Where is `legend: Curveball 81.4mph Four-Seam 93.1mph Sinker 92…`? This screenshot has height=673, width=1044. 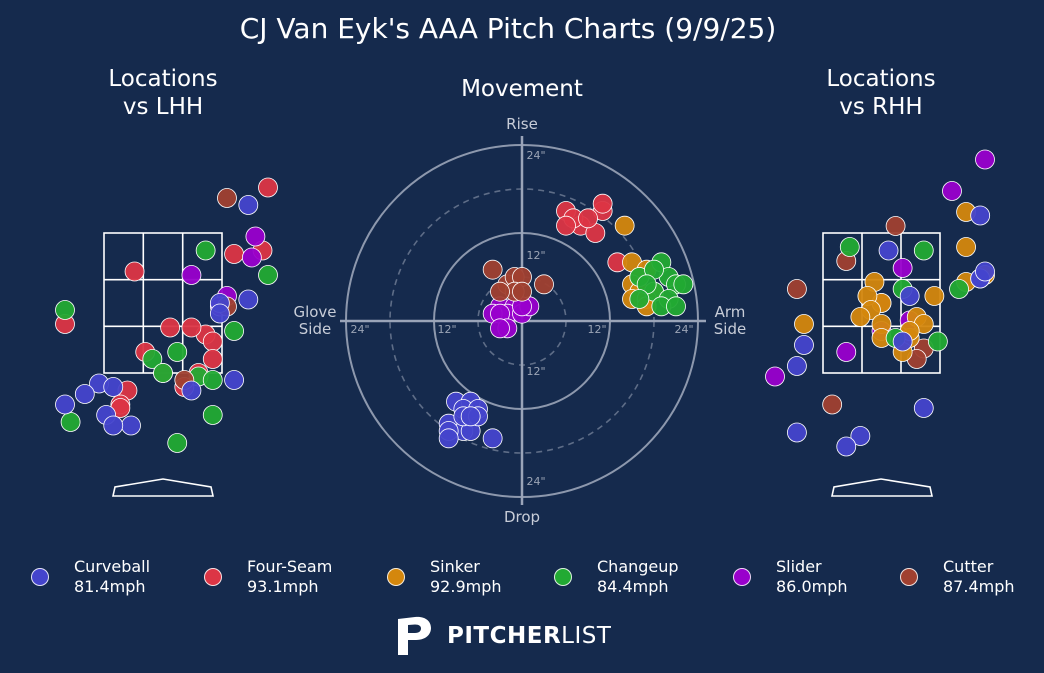 legend: Curveball 81.4mph Four-Seam 93.1mph Sinker 92… is located at coordinates (522, 580).